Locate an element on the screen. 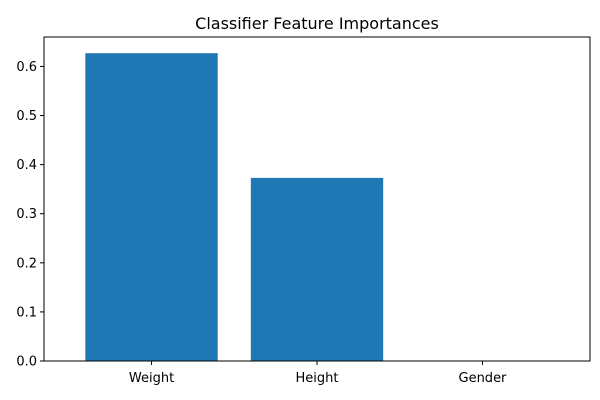  y-tick-label: 0.2 is located at coordinates (26, 263).